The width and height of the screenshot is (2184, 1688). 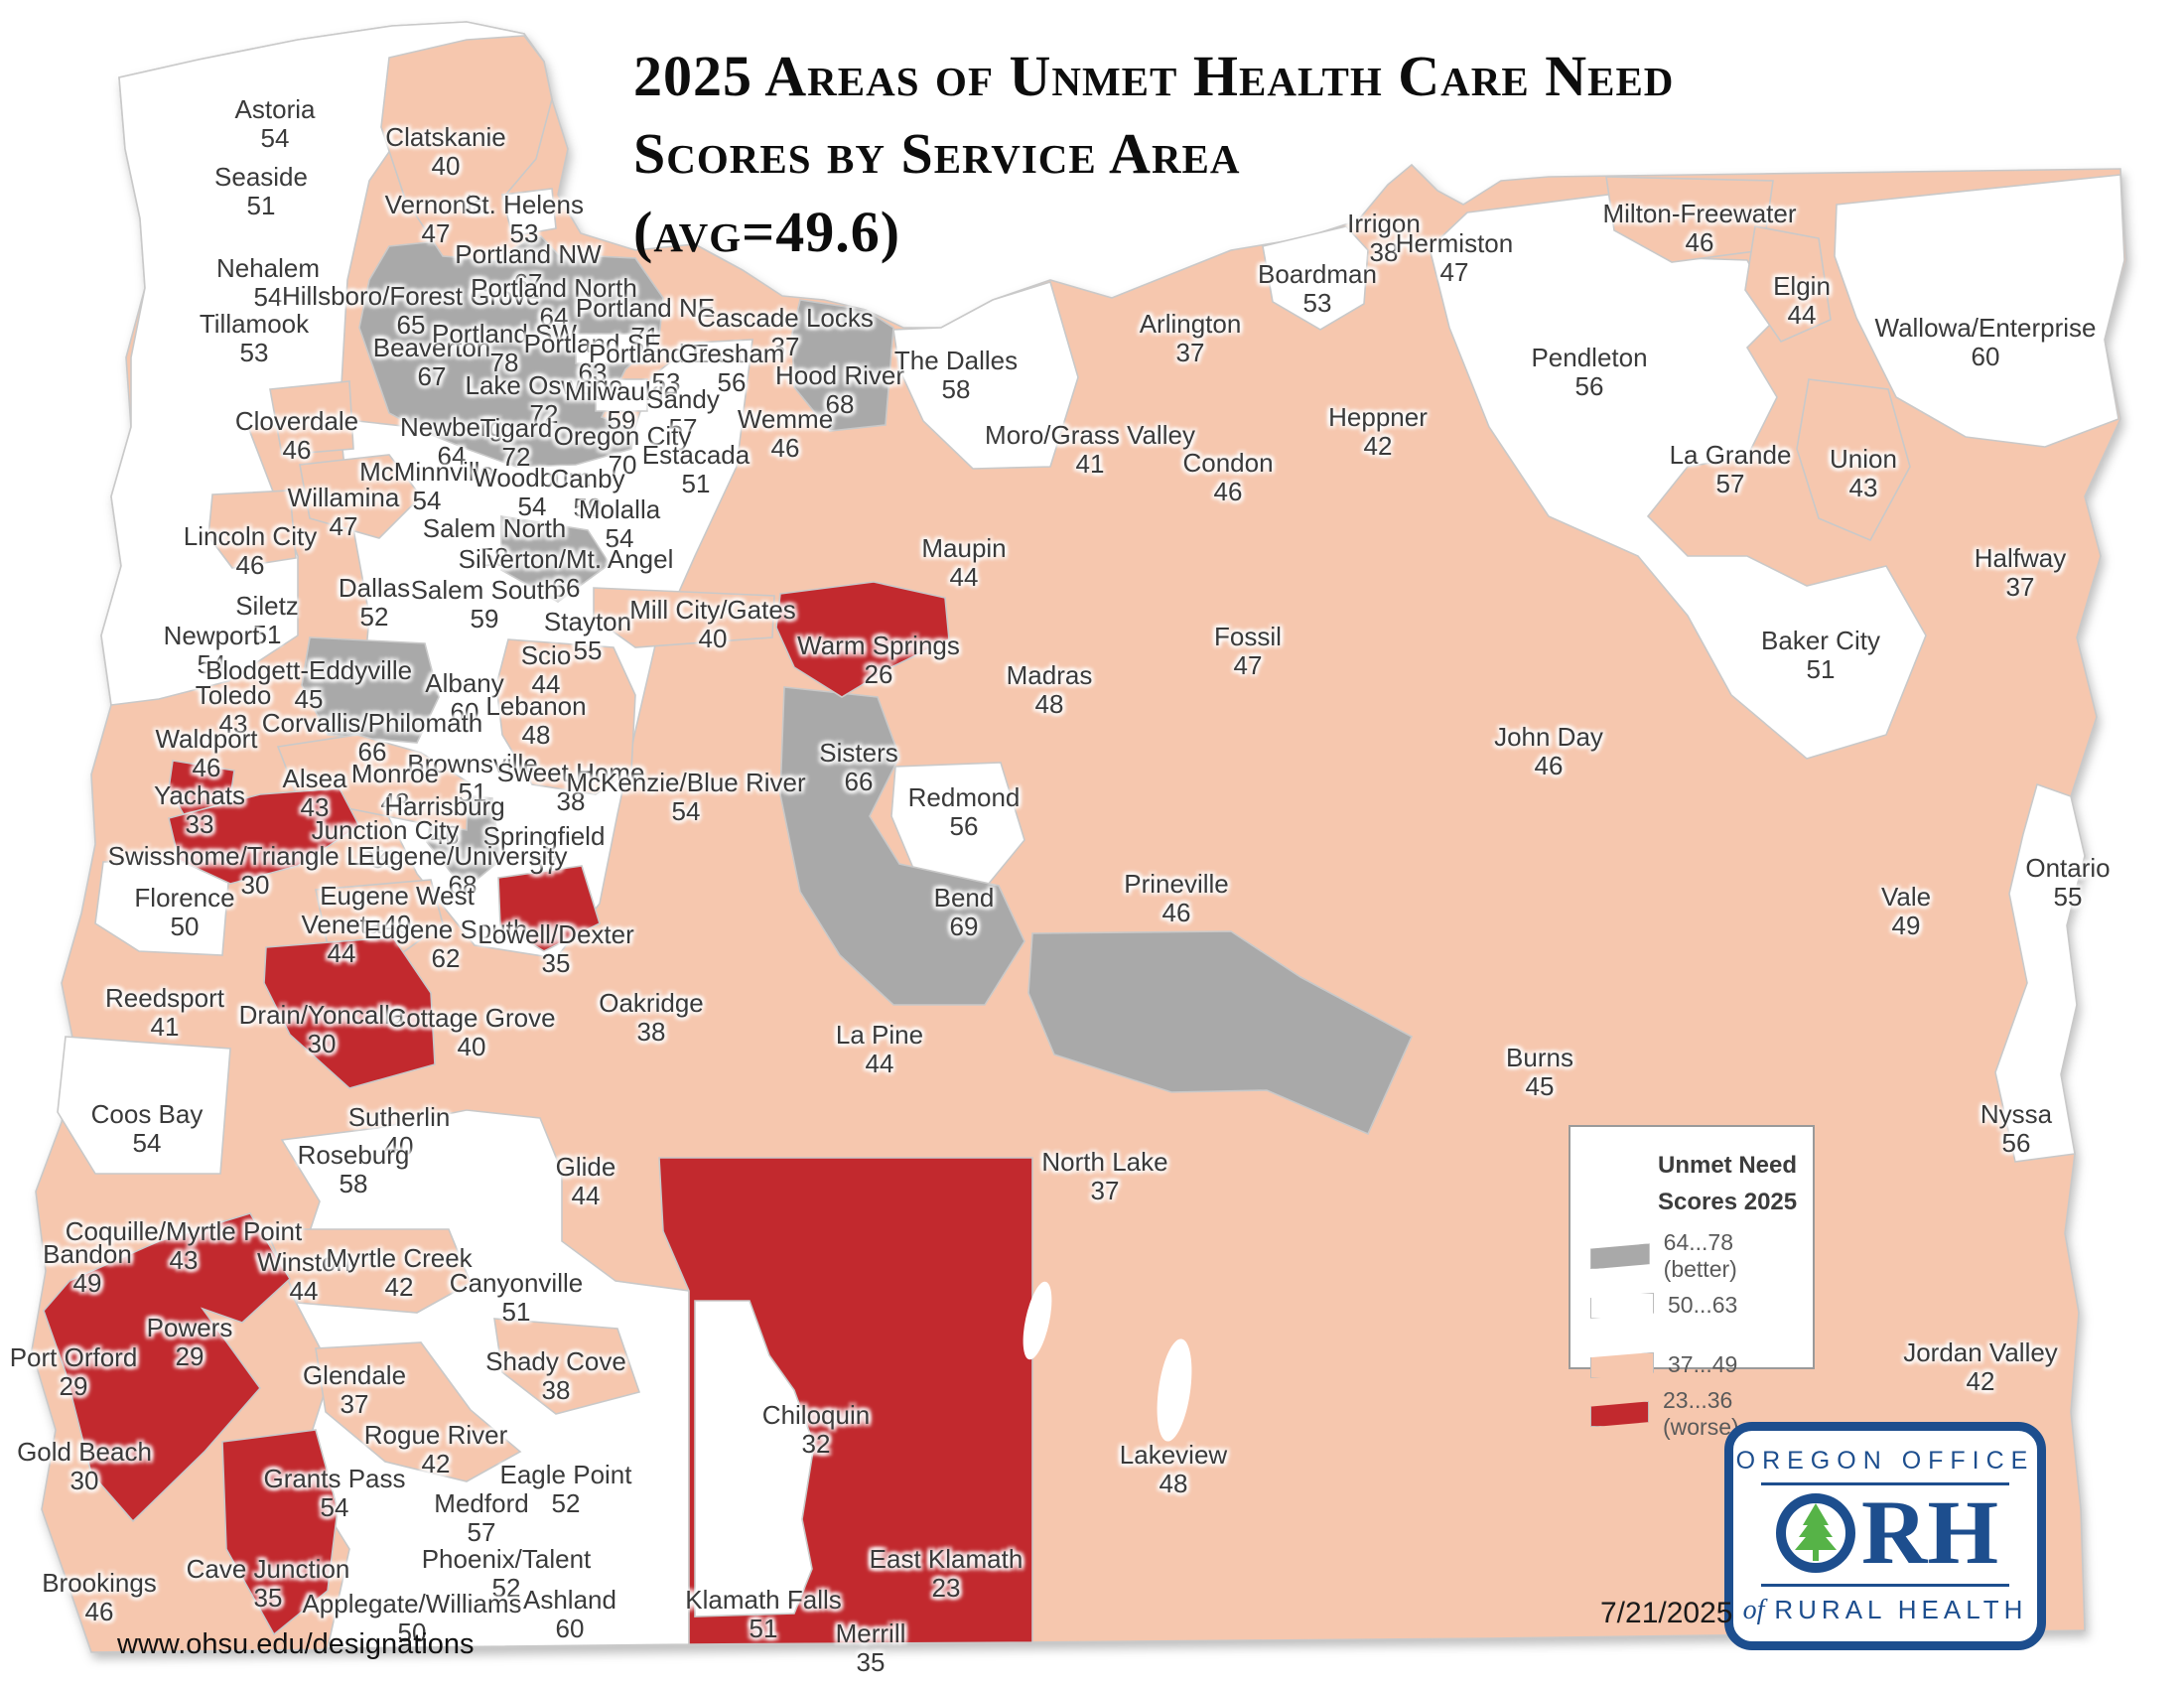 I want to click on area-name: Gold Beach, so click(x=84, y=1452).